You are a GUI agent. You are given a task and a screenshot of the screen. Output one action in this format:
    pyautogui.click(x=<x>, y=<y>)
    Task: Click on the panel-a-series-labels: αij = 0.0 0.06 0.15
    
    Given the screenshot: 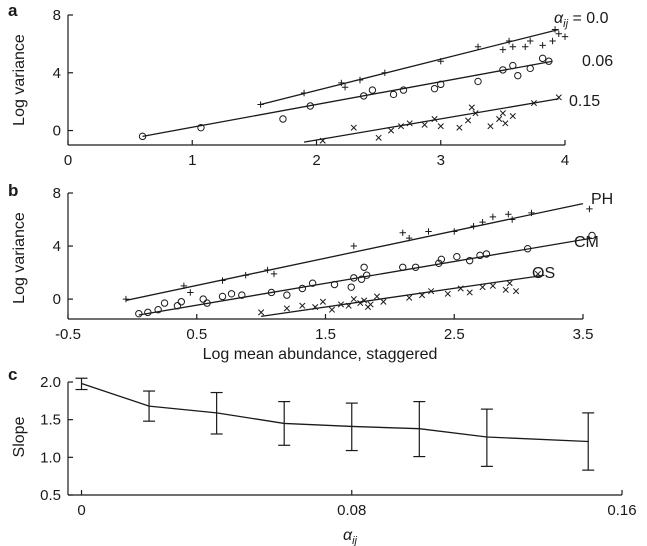 What is the action you would take?
    pyautogui.click(x=583, y=60)
    